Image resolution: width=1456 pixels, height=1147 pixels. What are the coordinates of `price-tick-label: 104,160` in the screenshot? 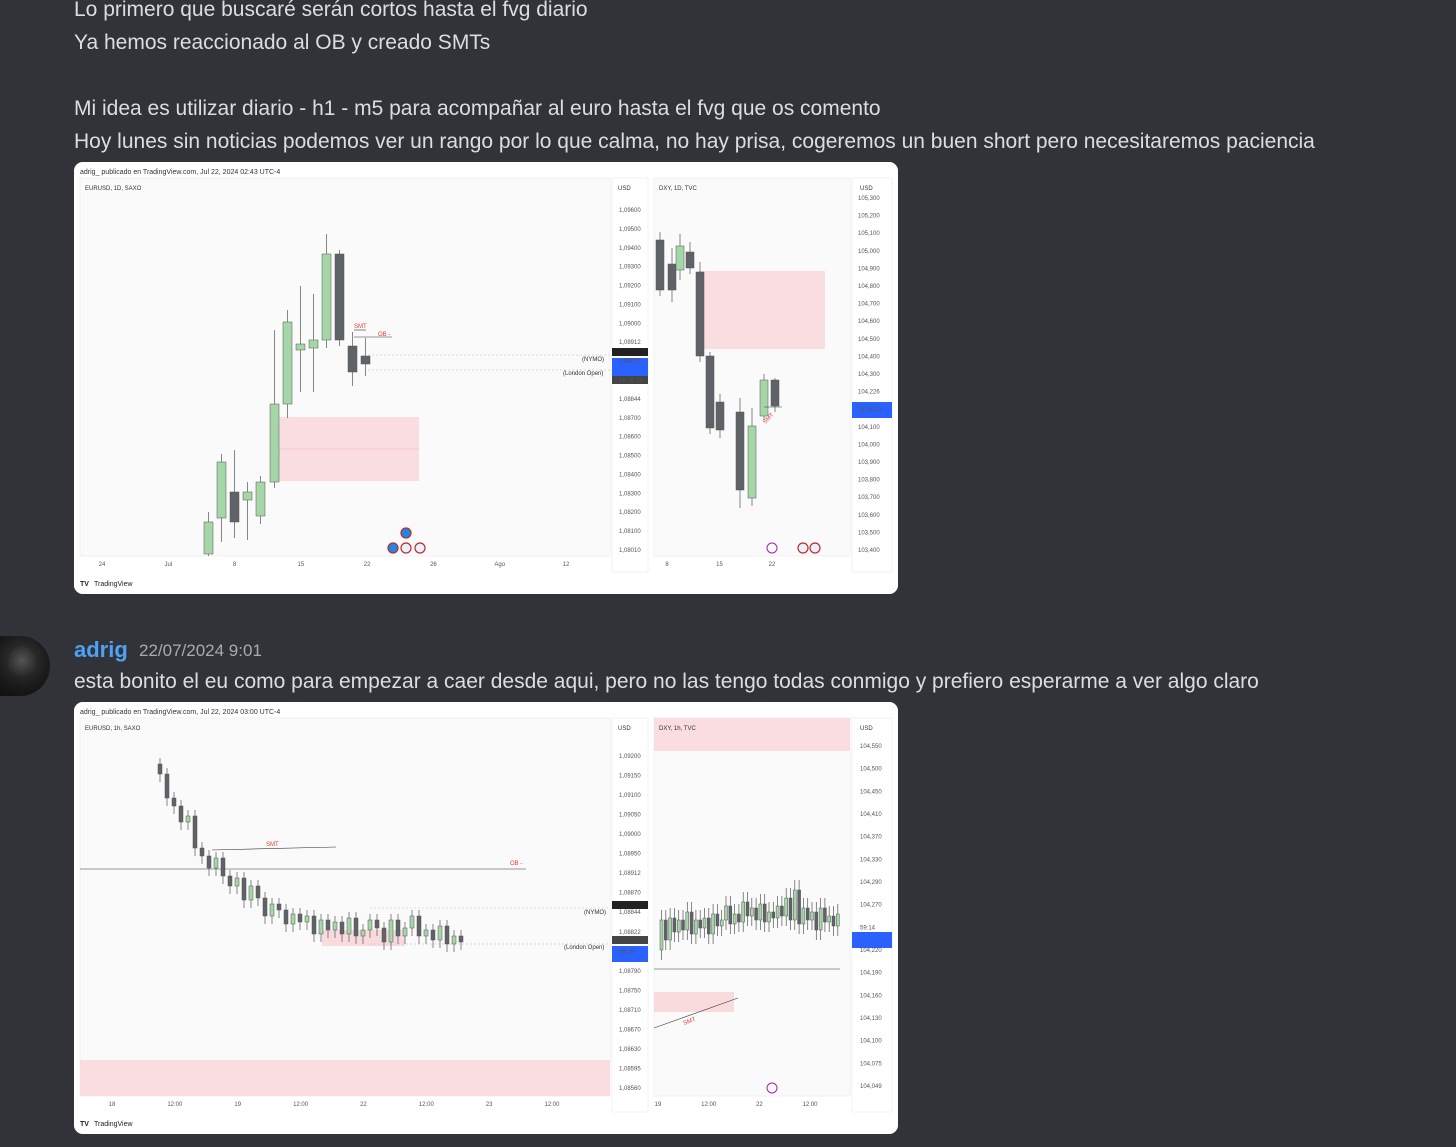 It's located at (871, 996).